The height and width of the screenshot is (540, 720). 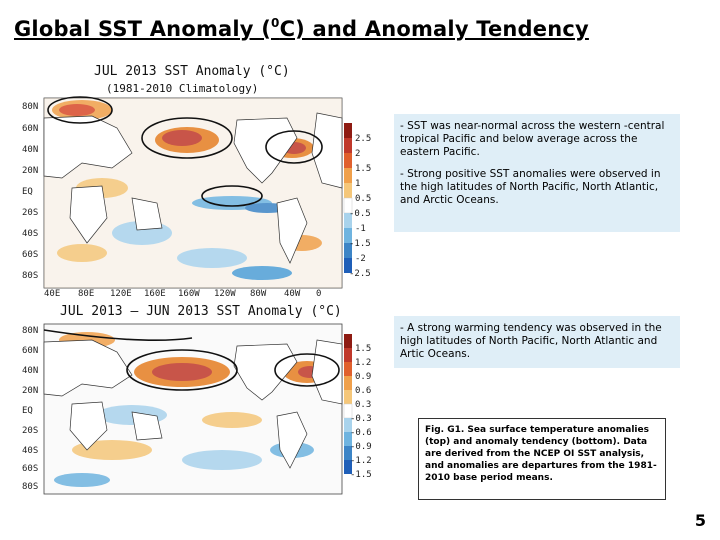 I want to click on colorbar-label: -0.6, so click(x=361, y=433).